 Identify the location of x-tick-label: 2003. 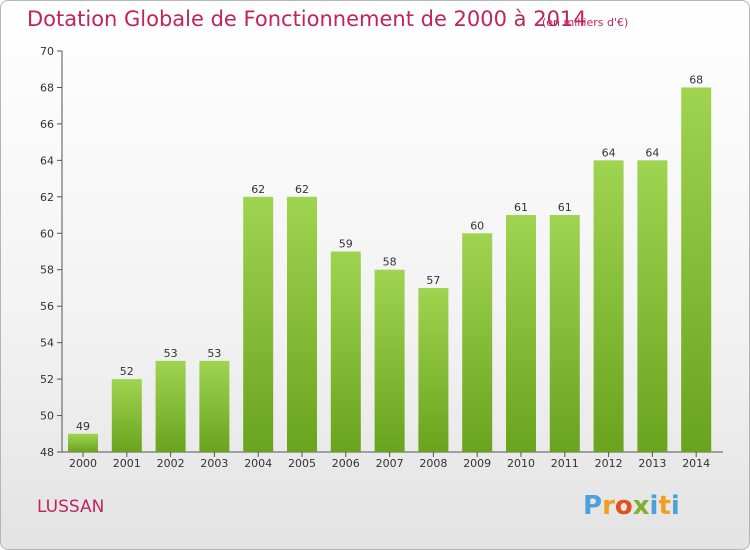
(214, 463).